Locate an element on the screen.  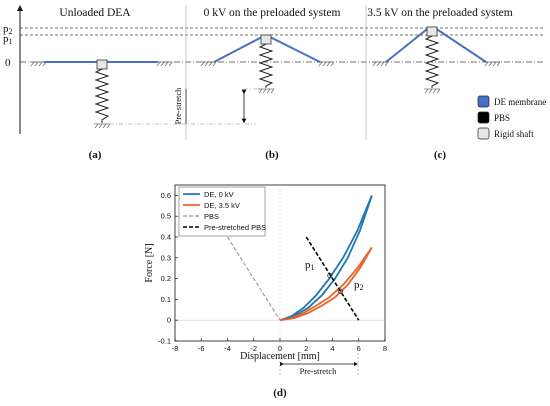
x-tick-label: -8 is located at coordinates (175, 348).